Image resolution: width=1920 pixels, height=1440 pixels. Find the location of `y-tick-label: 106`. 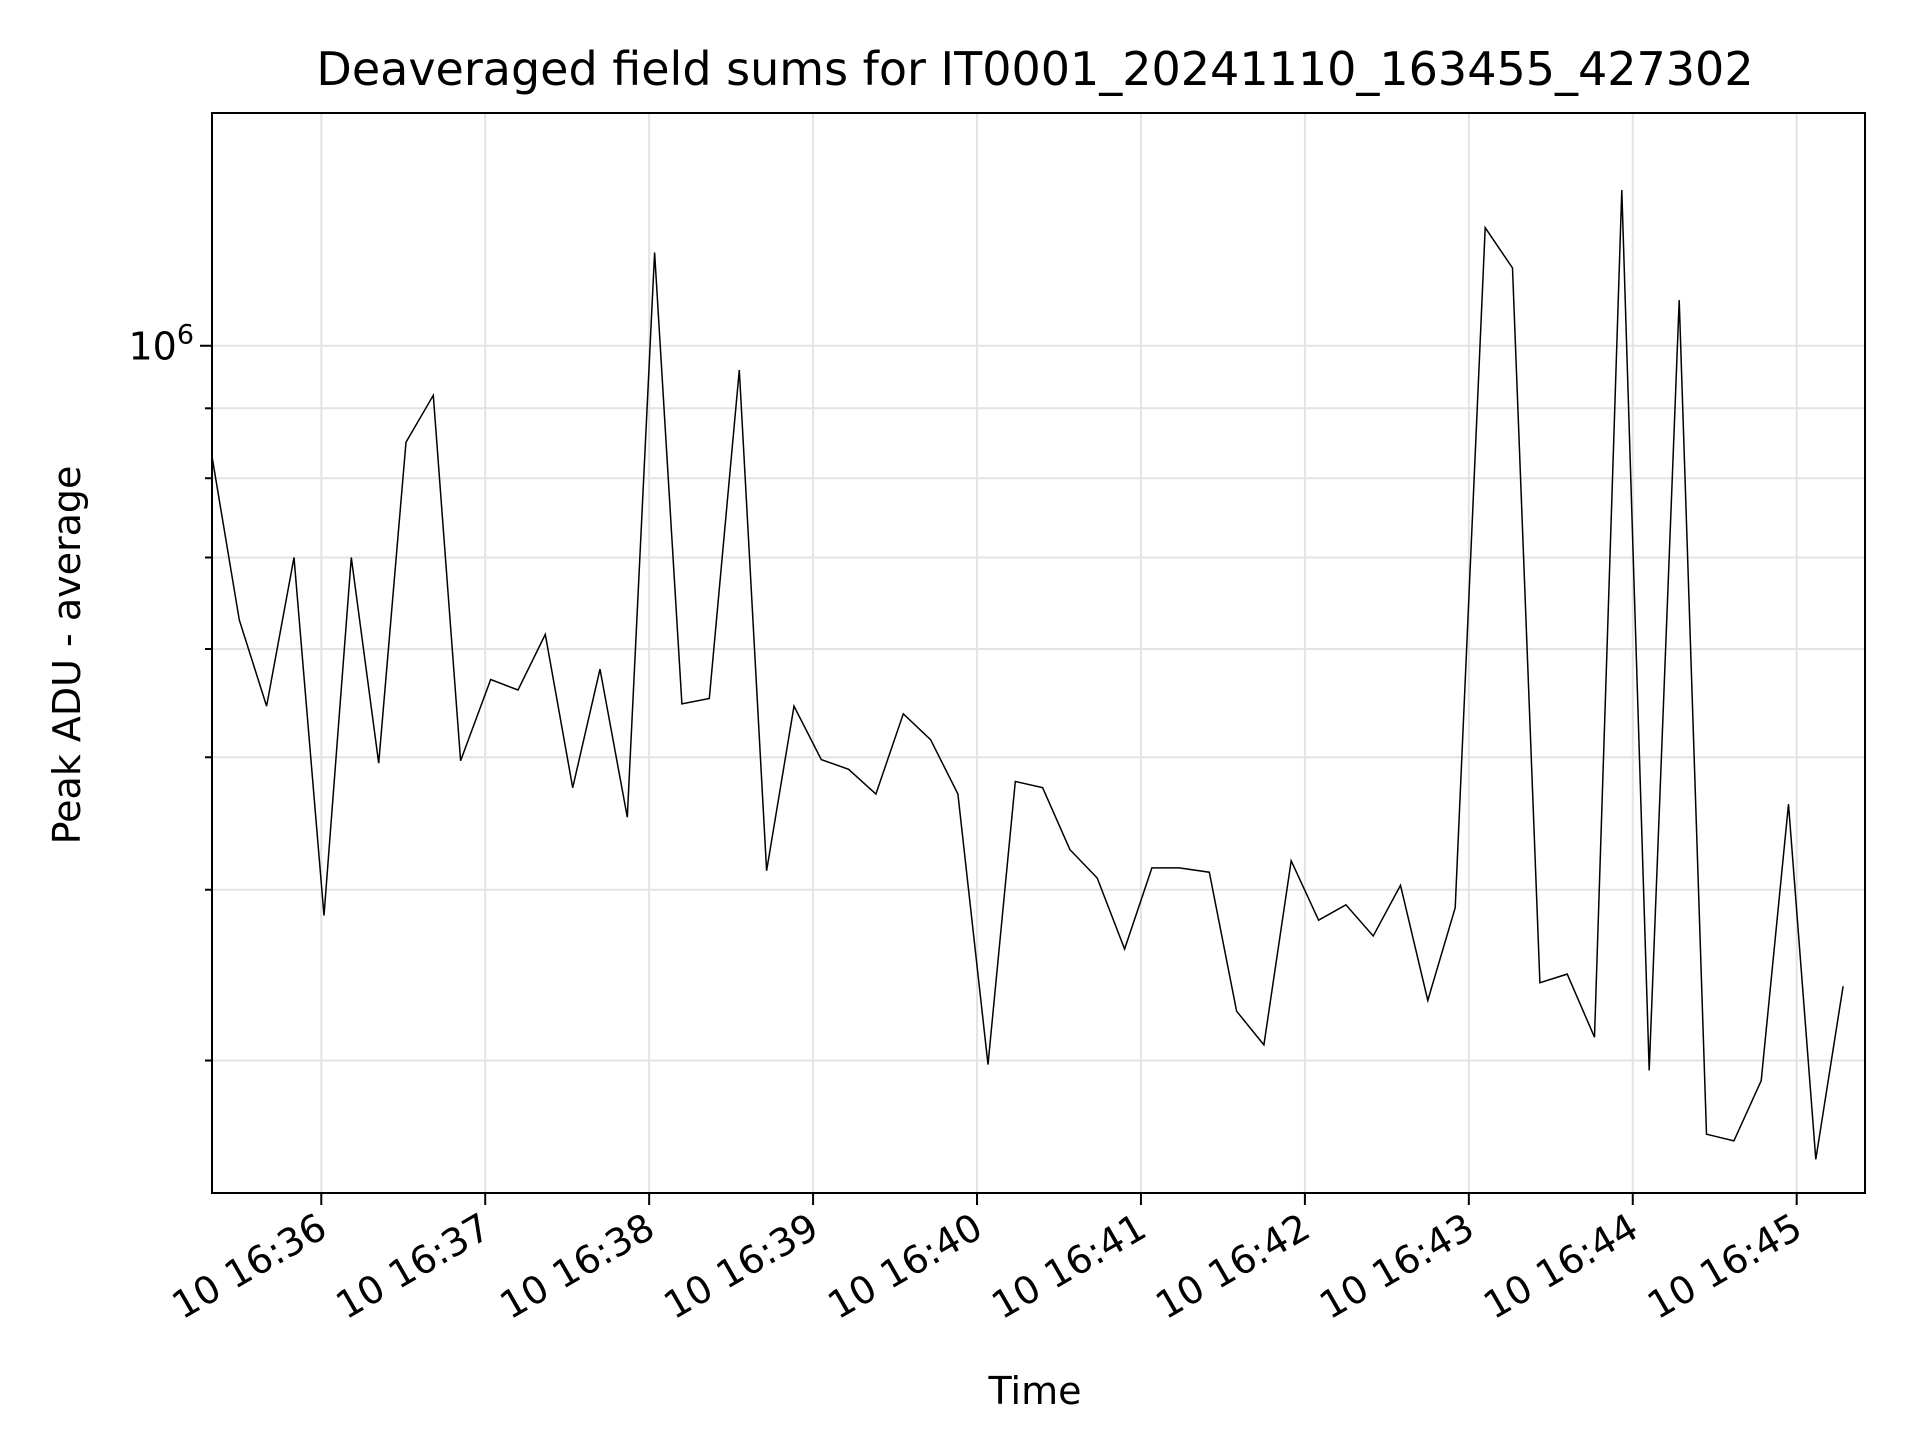

y-tick-label: 106 is located at coordinates (161, 344).